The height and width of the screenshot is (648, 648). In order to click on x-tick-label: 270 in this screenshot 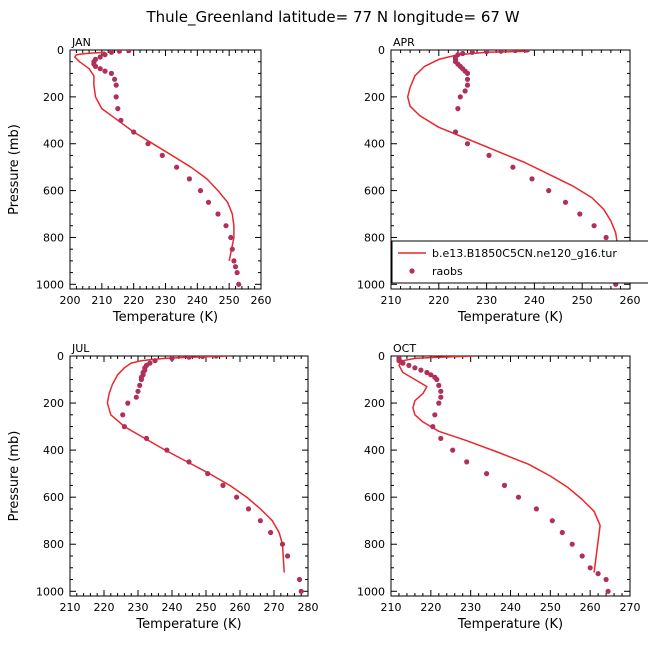, I will do `click(274, 607)`.